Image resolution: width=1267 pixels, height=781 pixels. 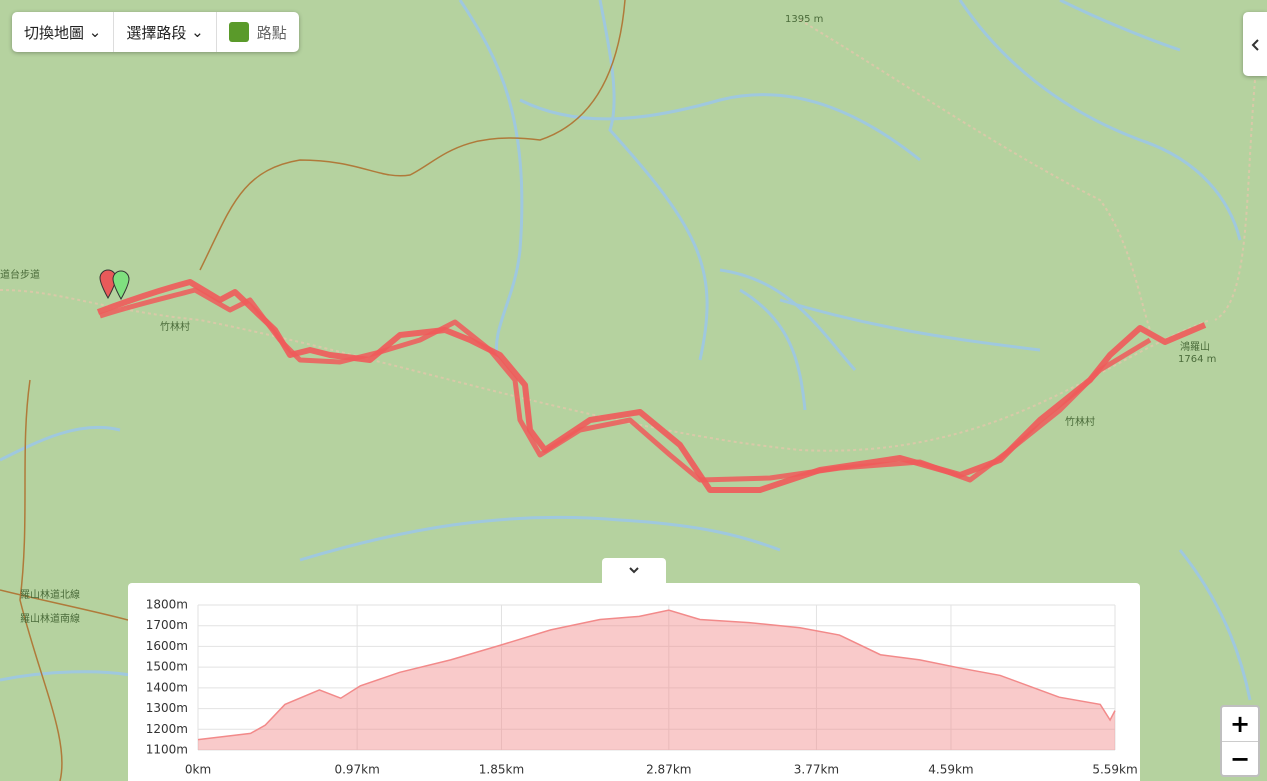 I want to click on x-tick-label: 3.77km, so click(x=816, y=770).